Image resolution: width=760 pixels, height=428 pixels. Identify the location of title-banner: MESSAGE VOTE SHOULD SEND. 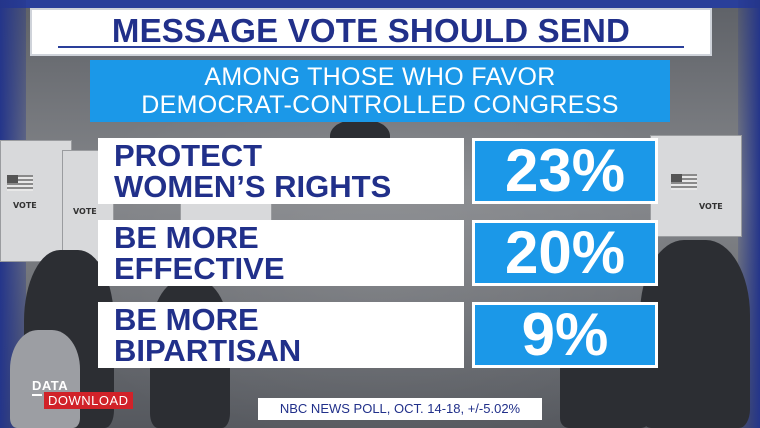
(371, 32).